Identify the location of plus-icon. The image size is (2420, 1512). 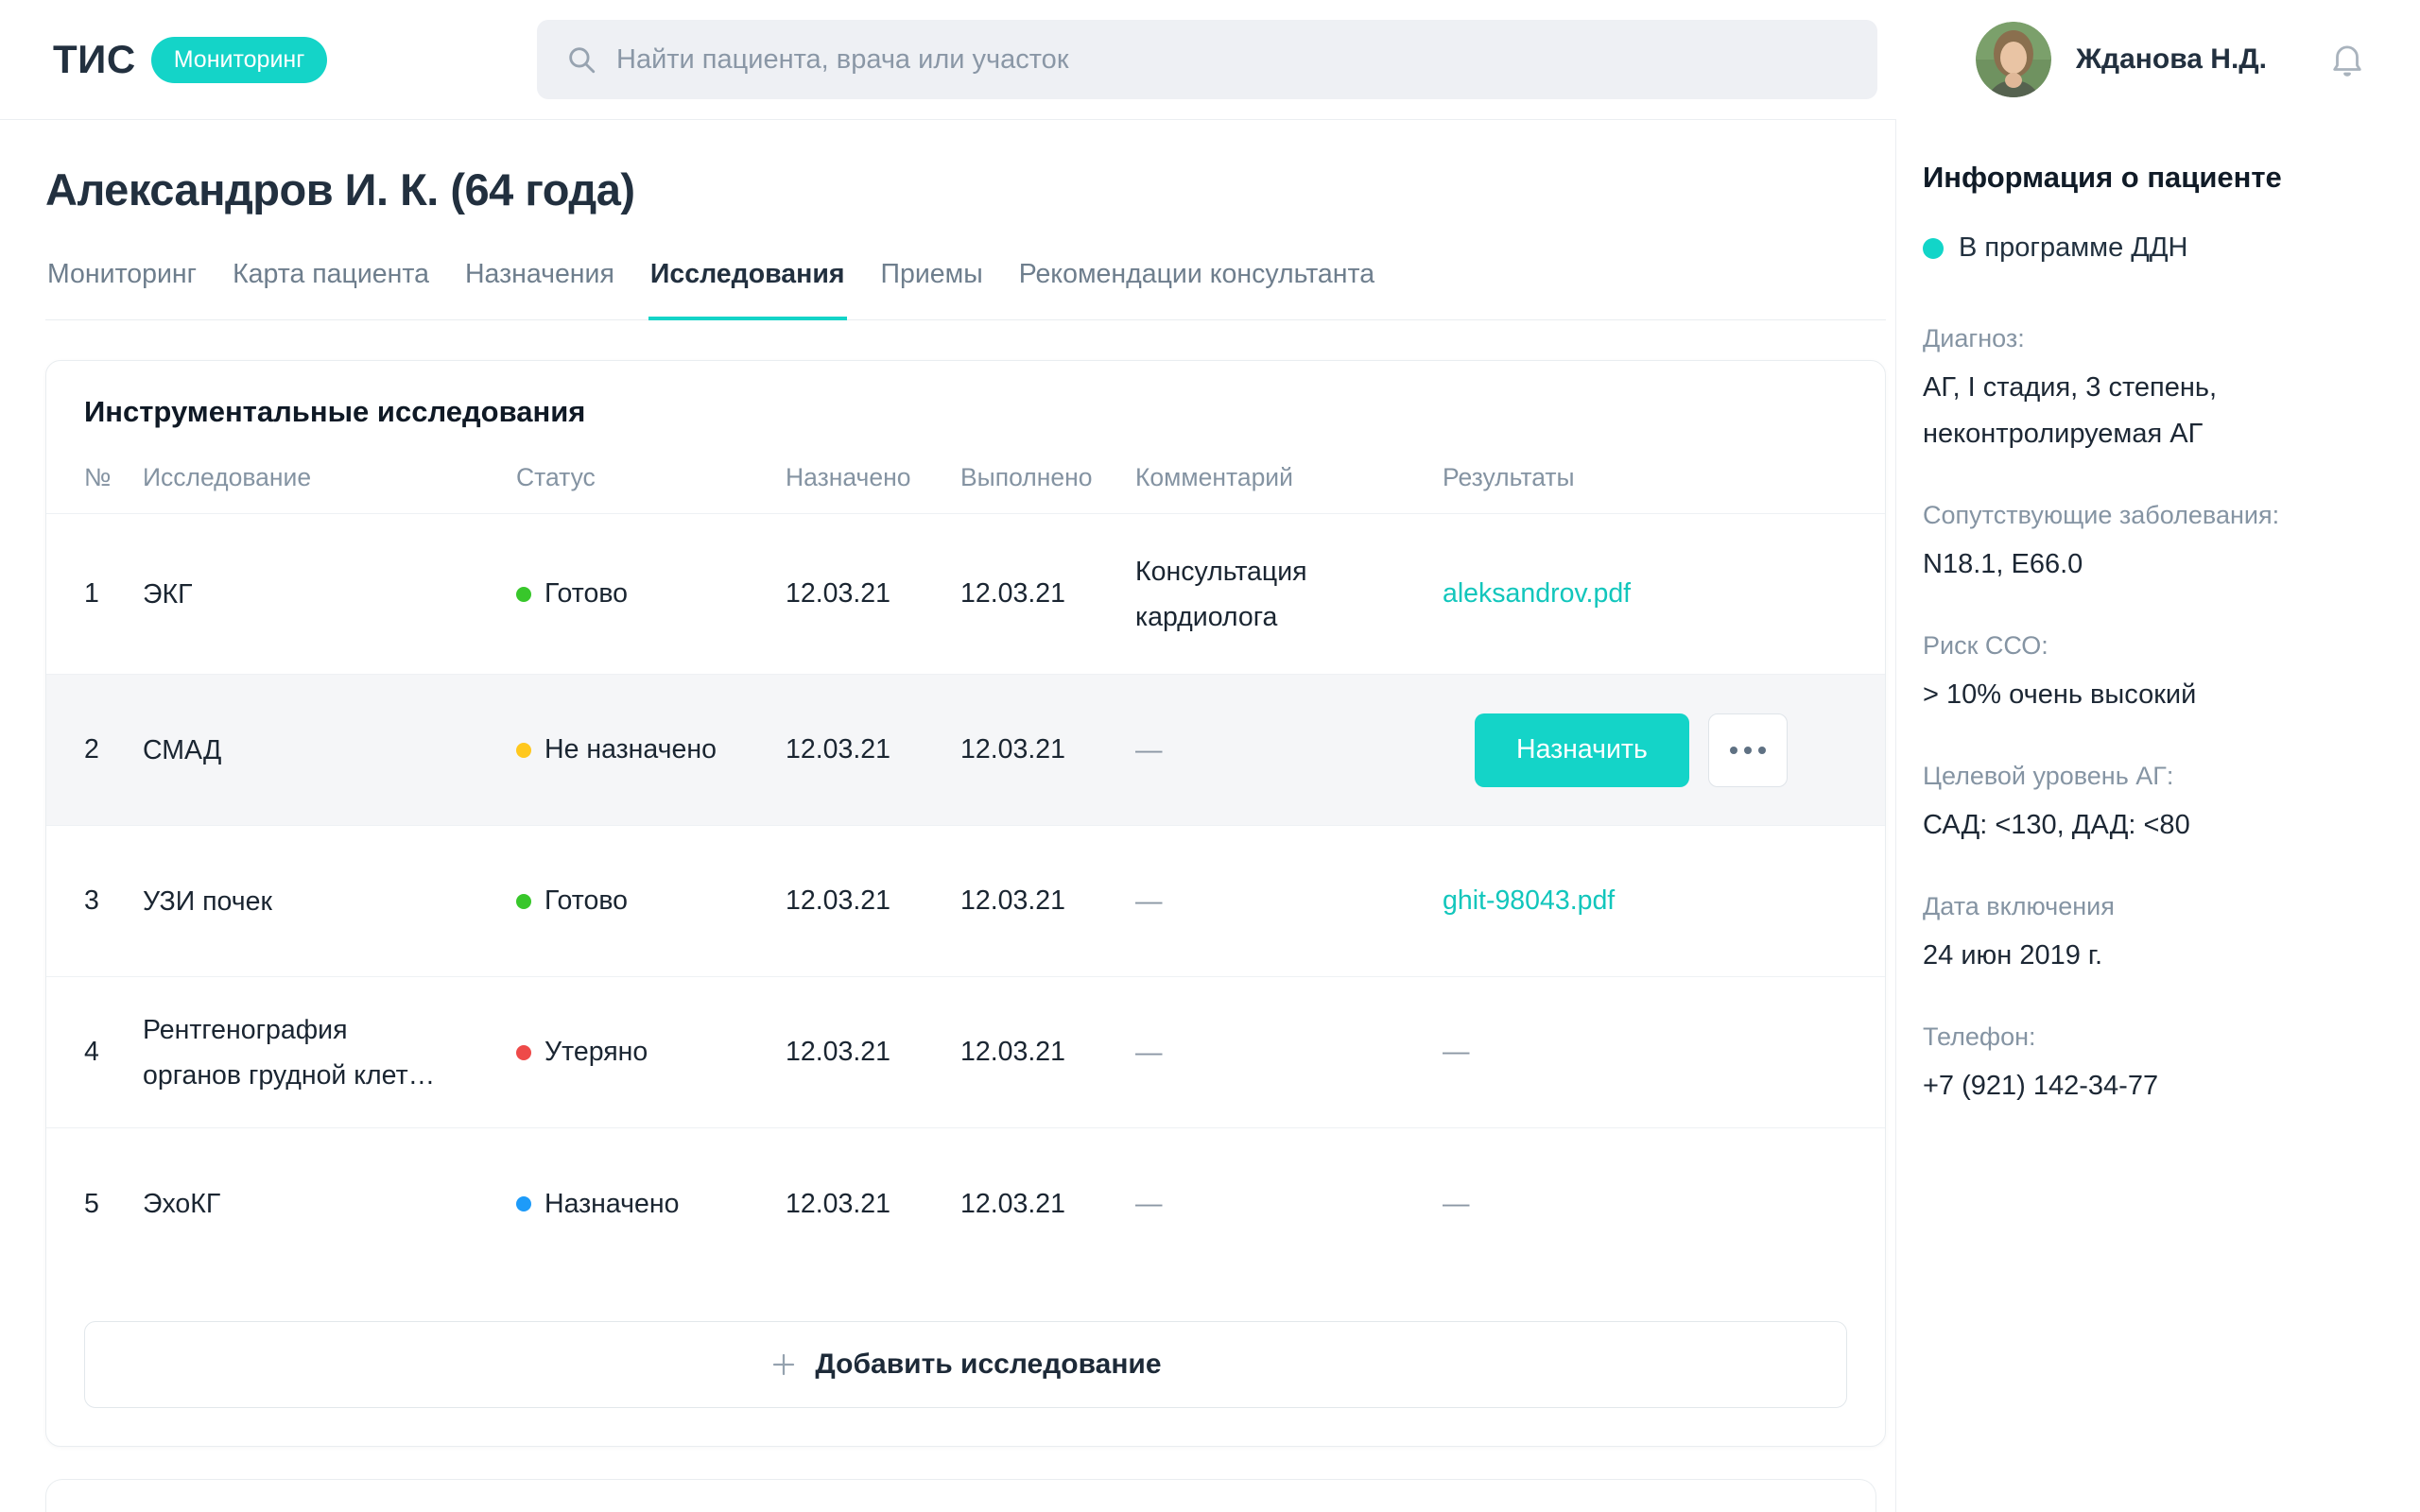
(784, 1364).